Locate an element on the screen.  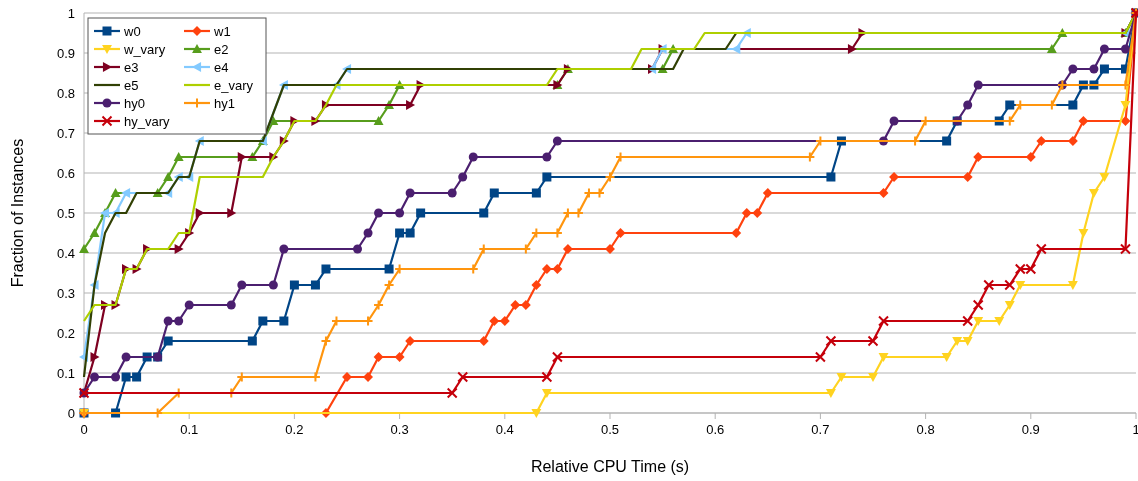
legend-label: e2 is located at coordinates (221, 49).